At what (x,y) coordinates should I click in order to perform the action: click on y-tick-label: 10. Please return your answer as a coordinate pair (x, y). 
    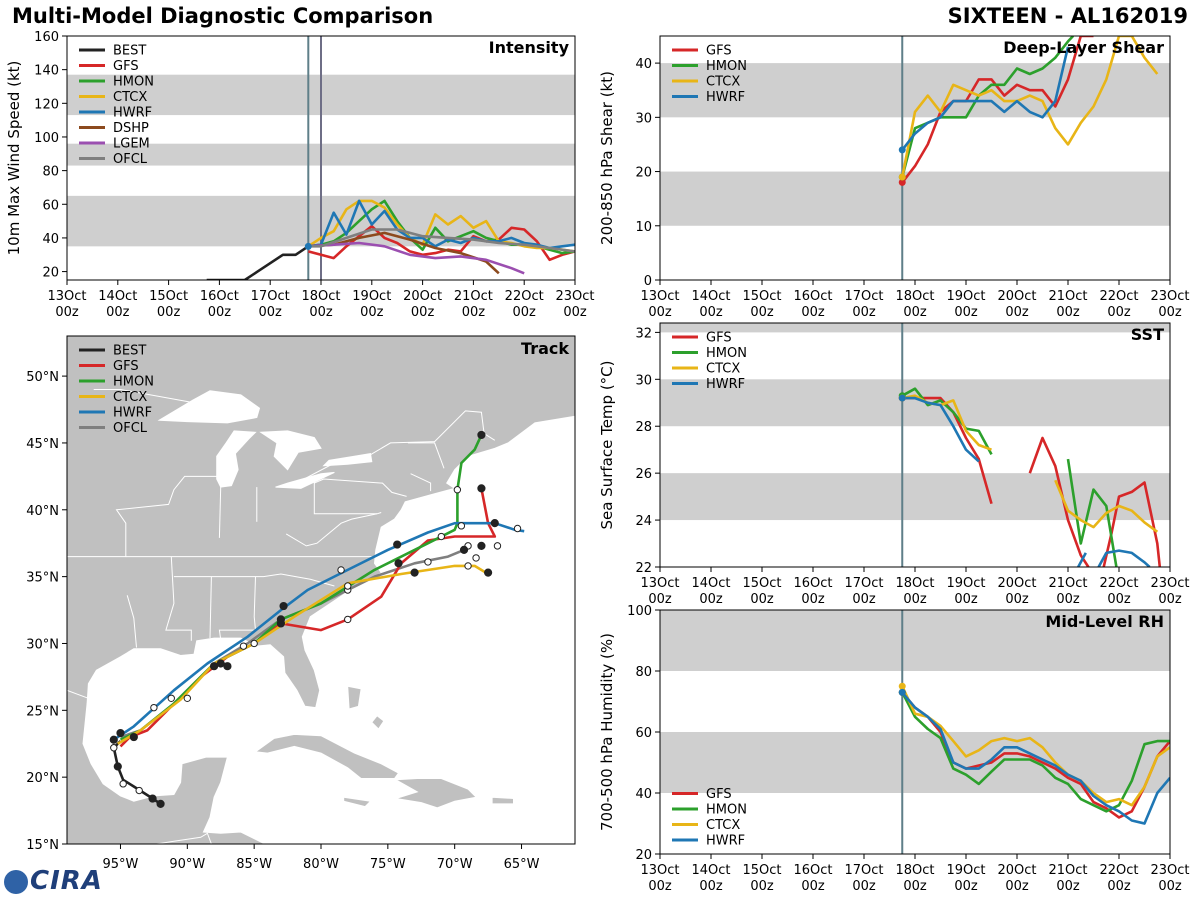
    Looking at the image, I should click on (643, 227).